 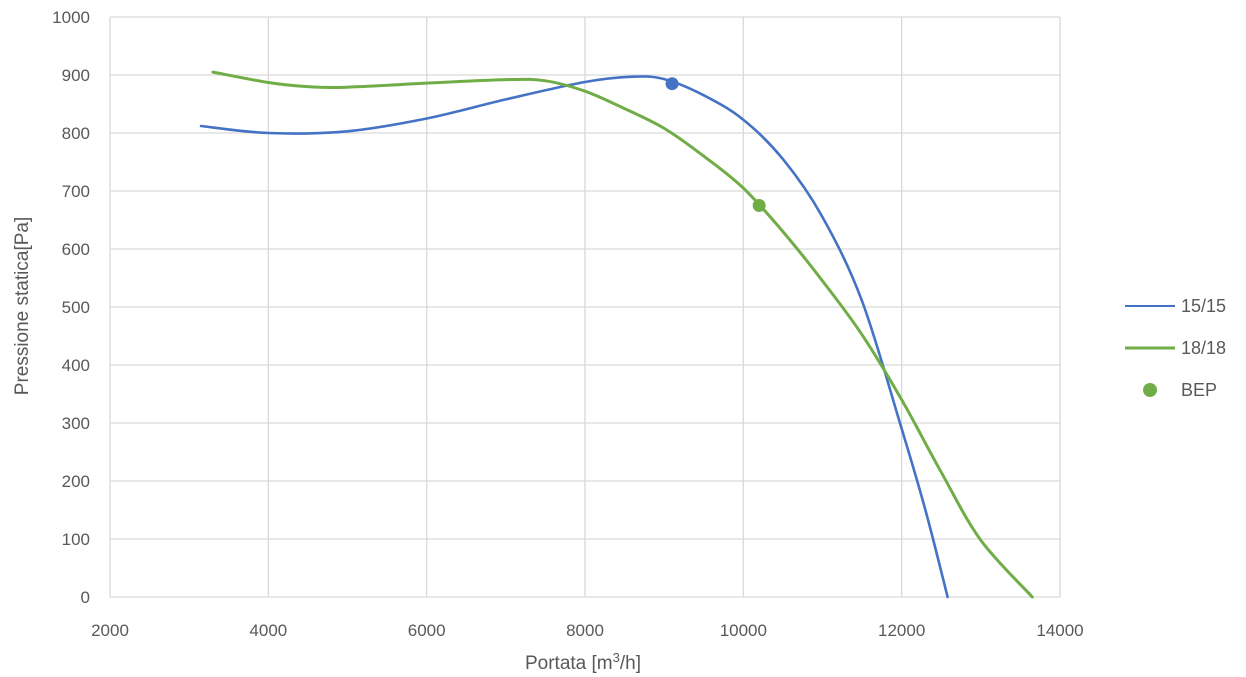 I want to click on x-axis-title: Portata [m3/h], so click(x=583, y=662).